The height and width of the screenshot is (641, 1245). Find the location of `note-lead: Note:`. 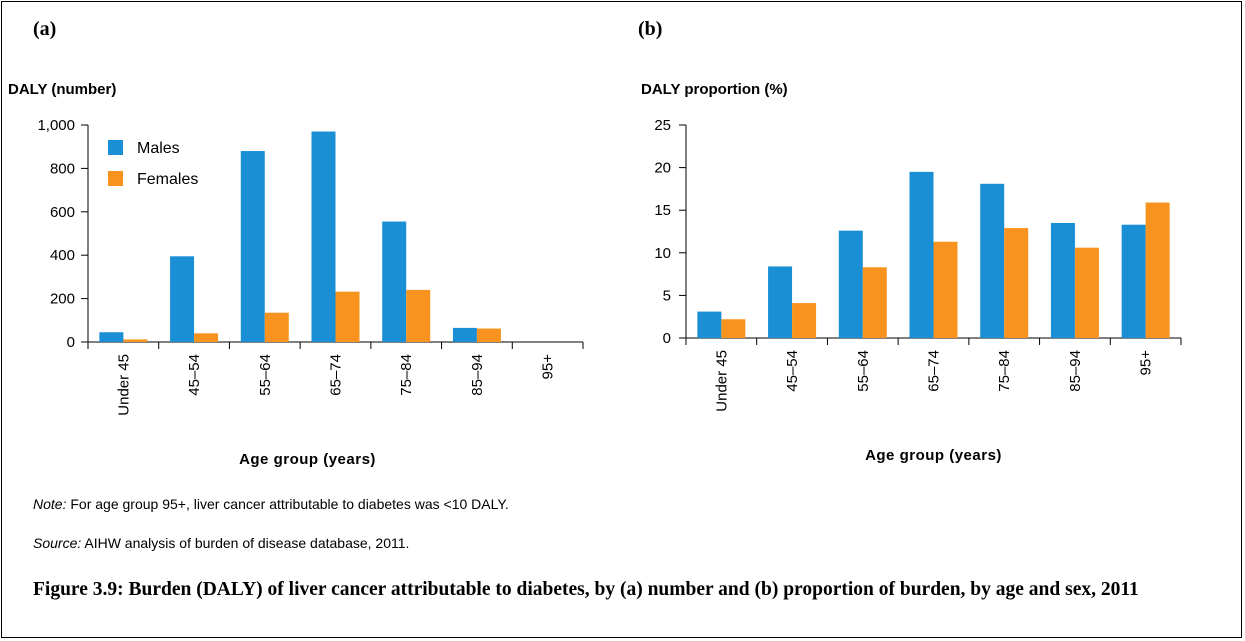

note-lead: Note: is located at coordinates (50, 504).